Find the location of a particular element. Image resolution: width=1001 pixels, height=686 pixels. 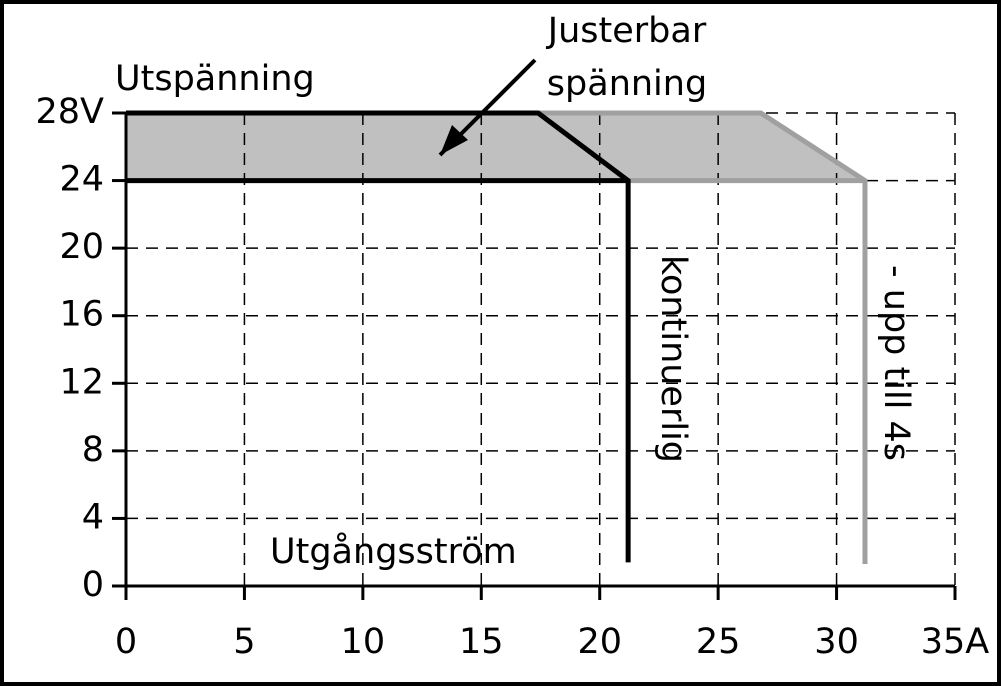

y-tick-label: 20 is located at coordinates (81, 247).